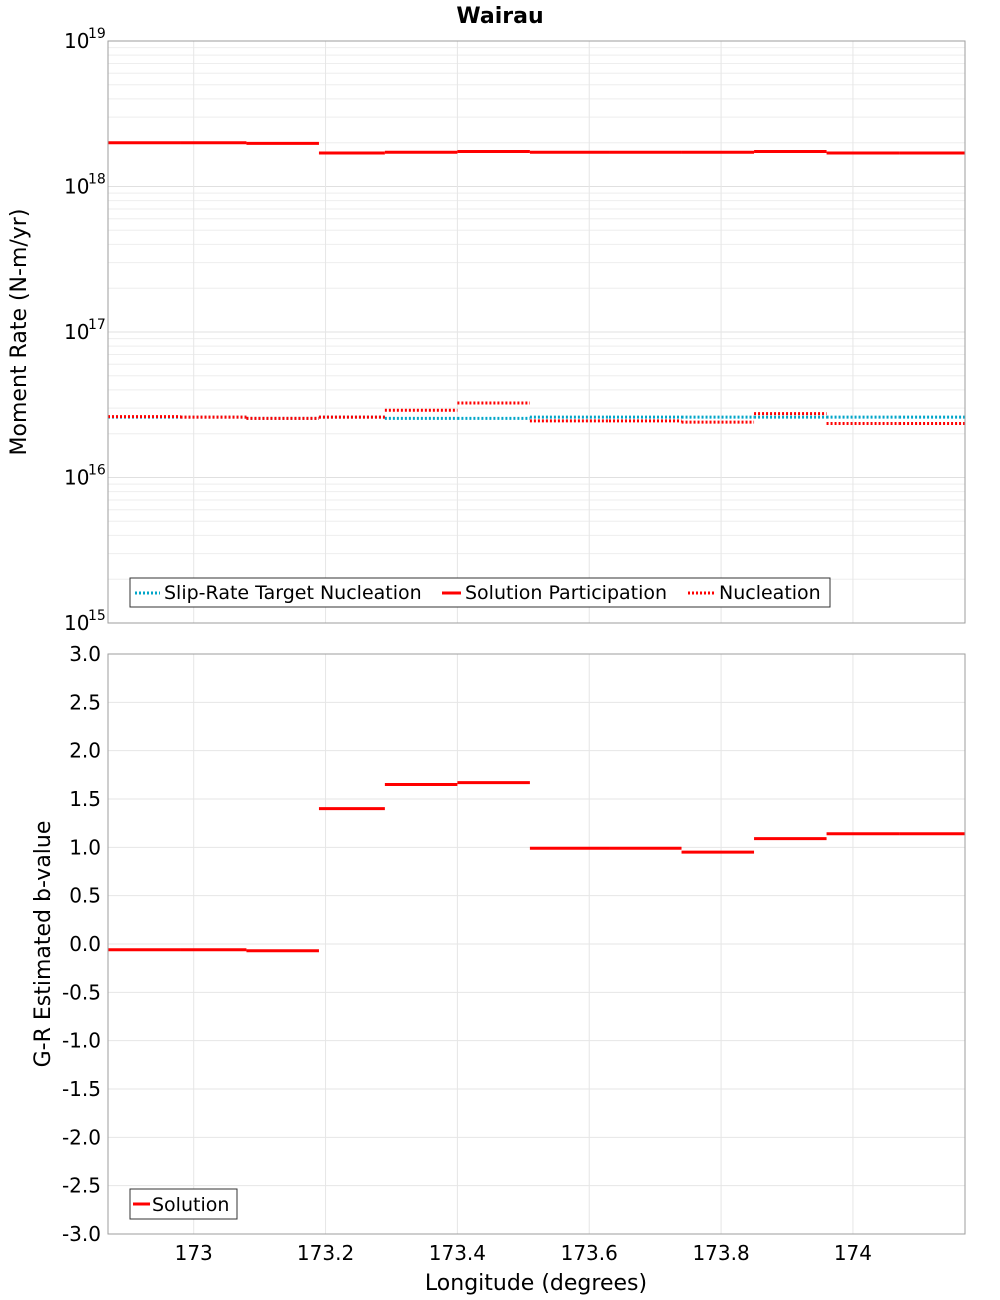  What do you see at coordinates (81, 992) in the screenshot?
I see `bottom-y-tick-label: -0.5` at bounding box center [81, 992].